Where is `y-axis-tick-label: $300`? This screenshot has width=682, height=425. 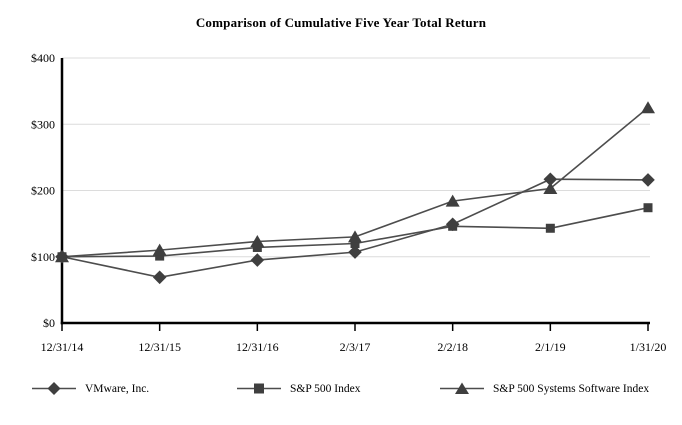 y-axis-tick-label: $300 is located at coordinates (43, 124).